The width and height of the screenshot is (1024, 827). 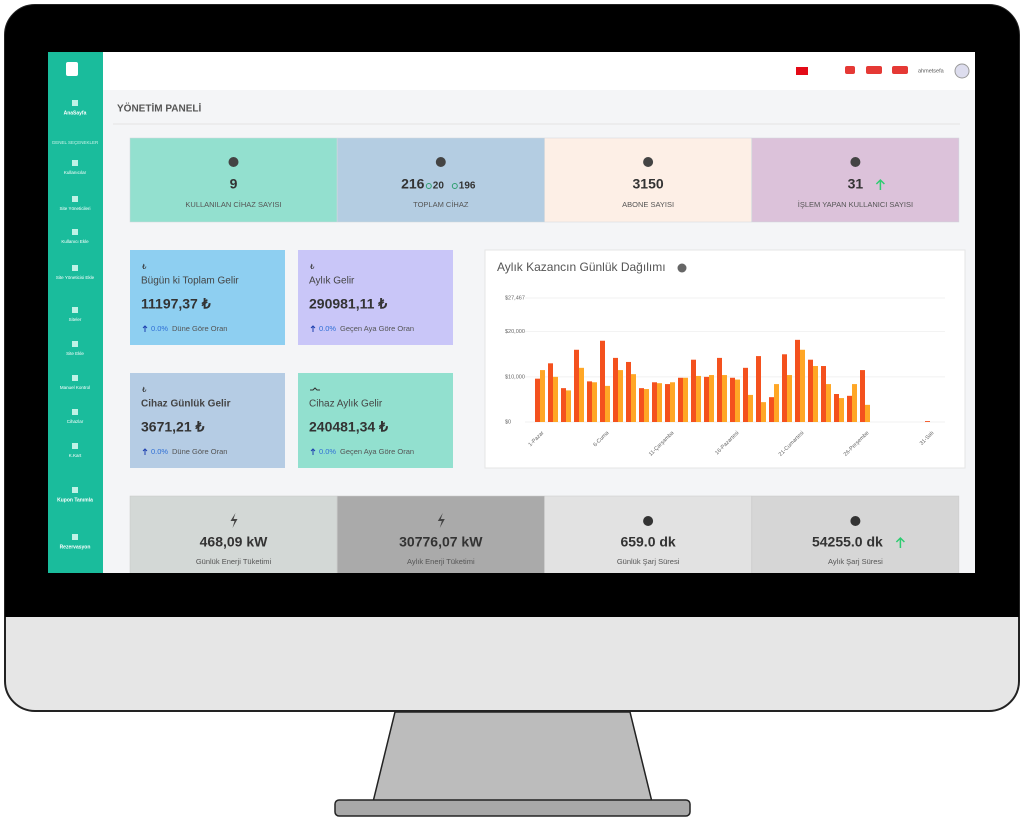 What do you see at coordinates (348, 304) in the screenshot?
I see `income-value: 290981,11 ₺` at bounding box center [348, 304].